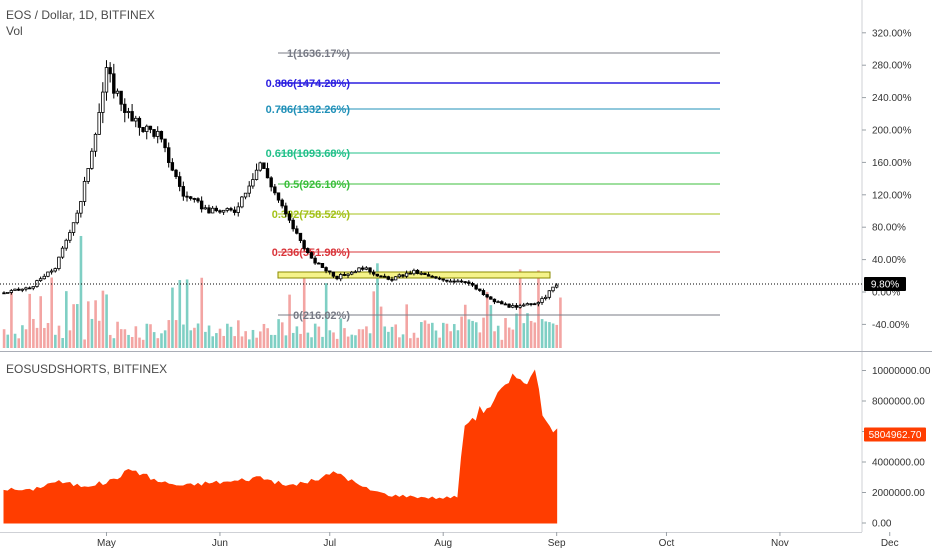 Image resolution: width=932 pixels, height=550 pixels. What do you see at coordinates (901, 371) in the screenshot?
I see `shorts-tick-label: 10000000.00` at bounding box center [901, 371].